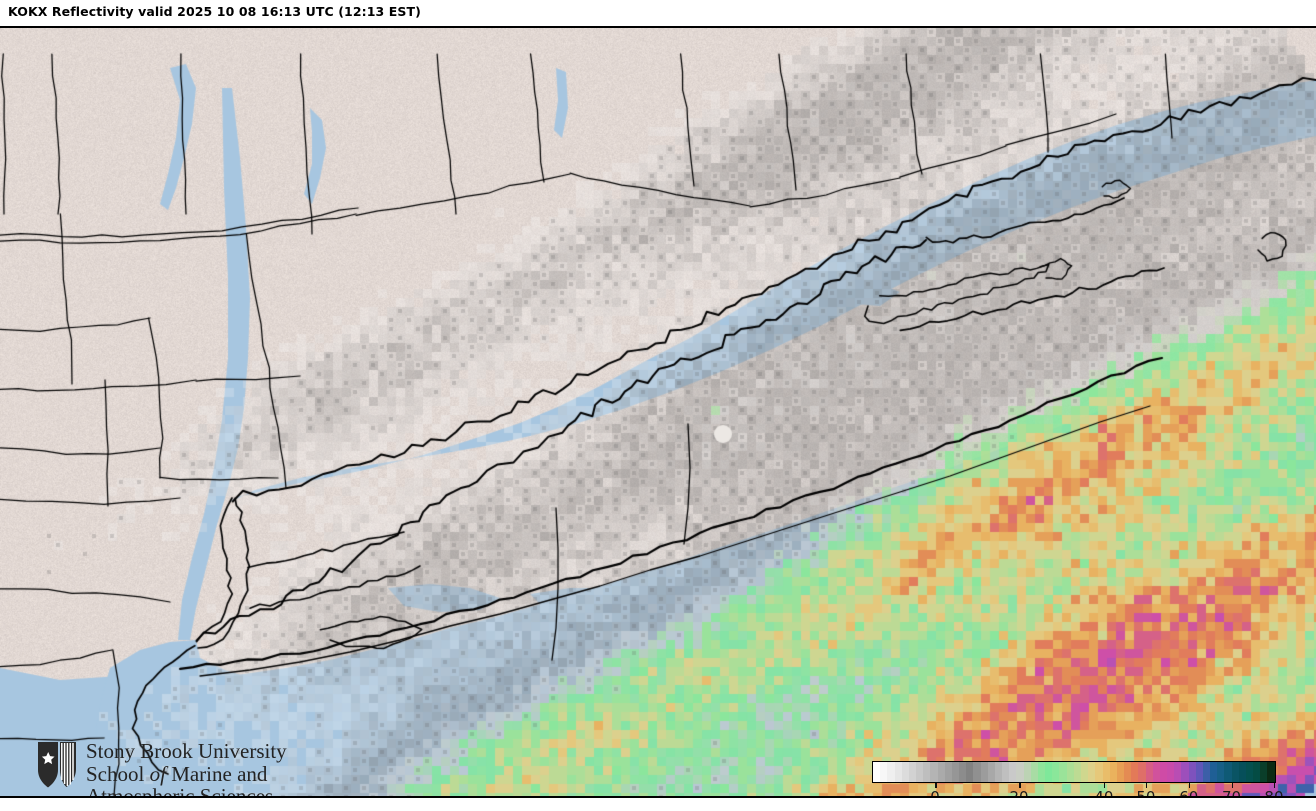  What do you see at coordinates (1274, 793) in the screenshot?
I see `colorbar-tick-label: 80` at bounding box center [1274, 793].